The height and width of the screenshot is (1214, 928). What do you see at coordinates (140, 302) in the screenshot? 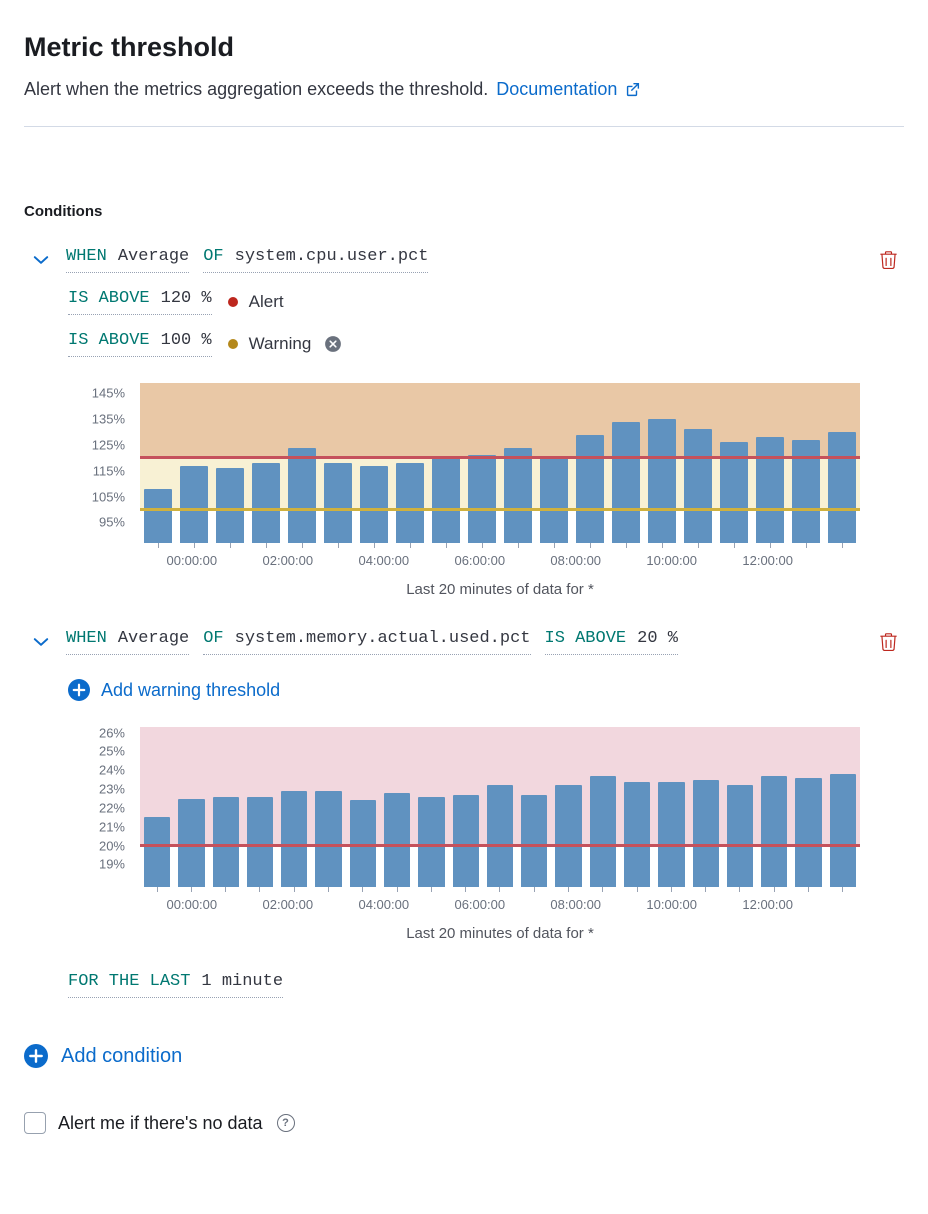
I see `alert-threshold-expression: IS ABOVE 120 %` at bounding box center [140, 302].